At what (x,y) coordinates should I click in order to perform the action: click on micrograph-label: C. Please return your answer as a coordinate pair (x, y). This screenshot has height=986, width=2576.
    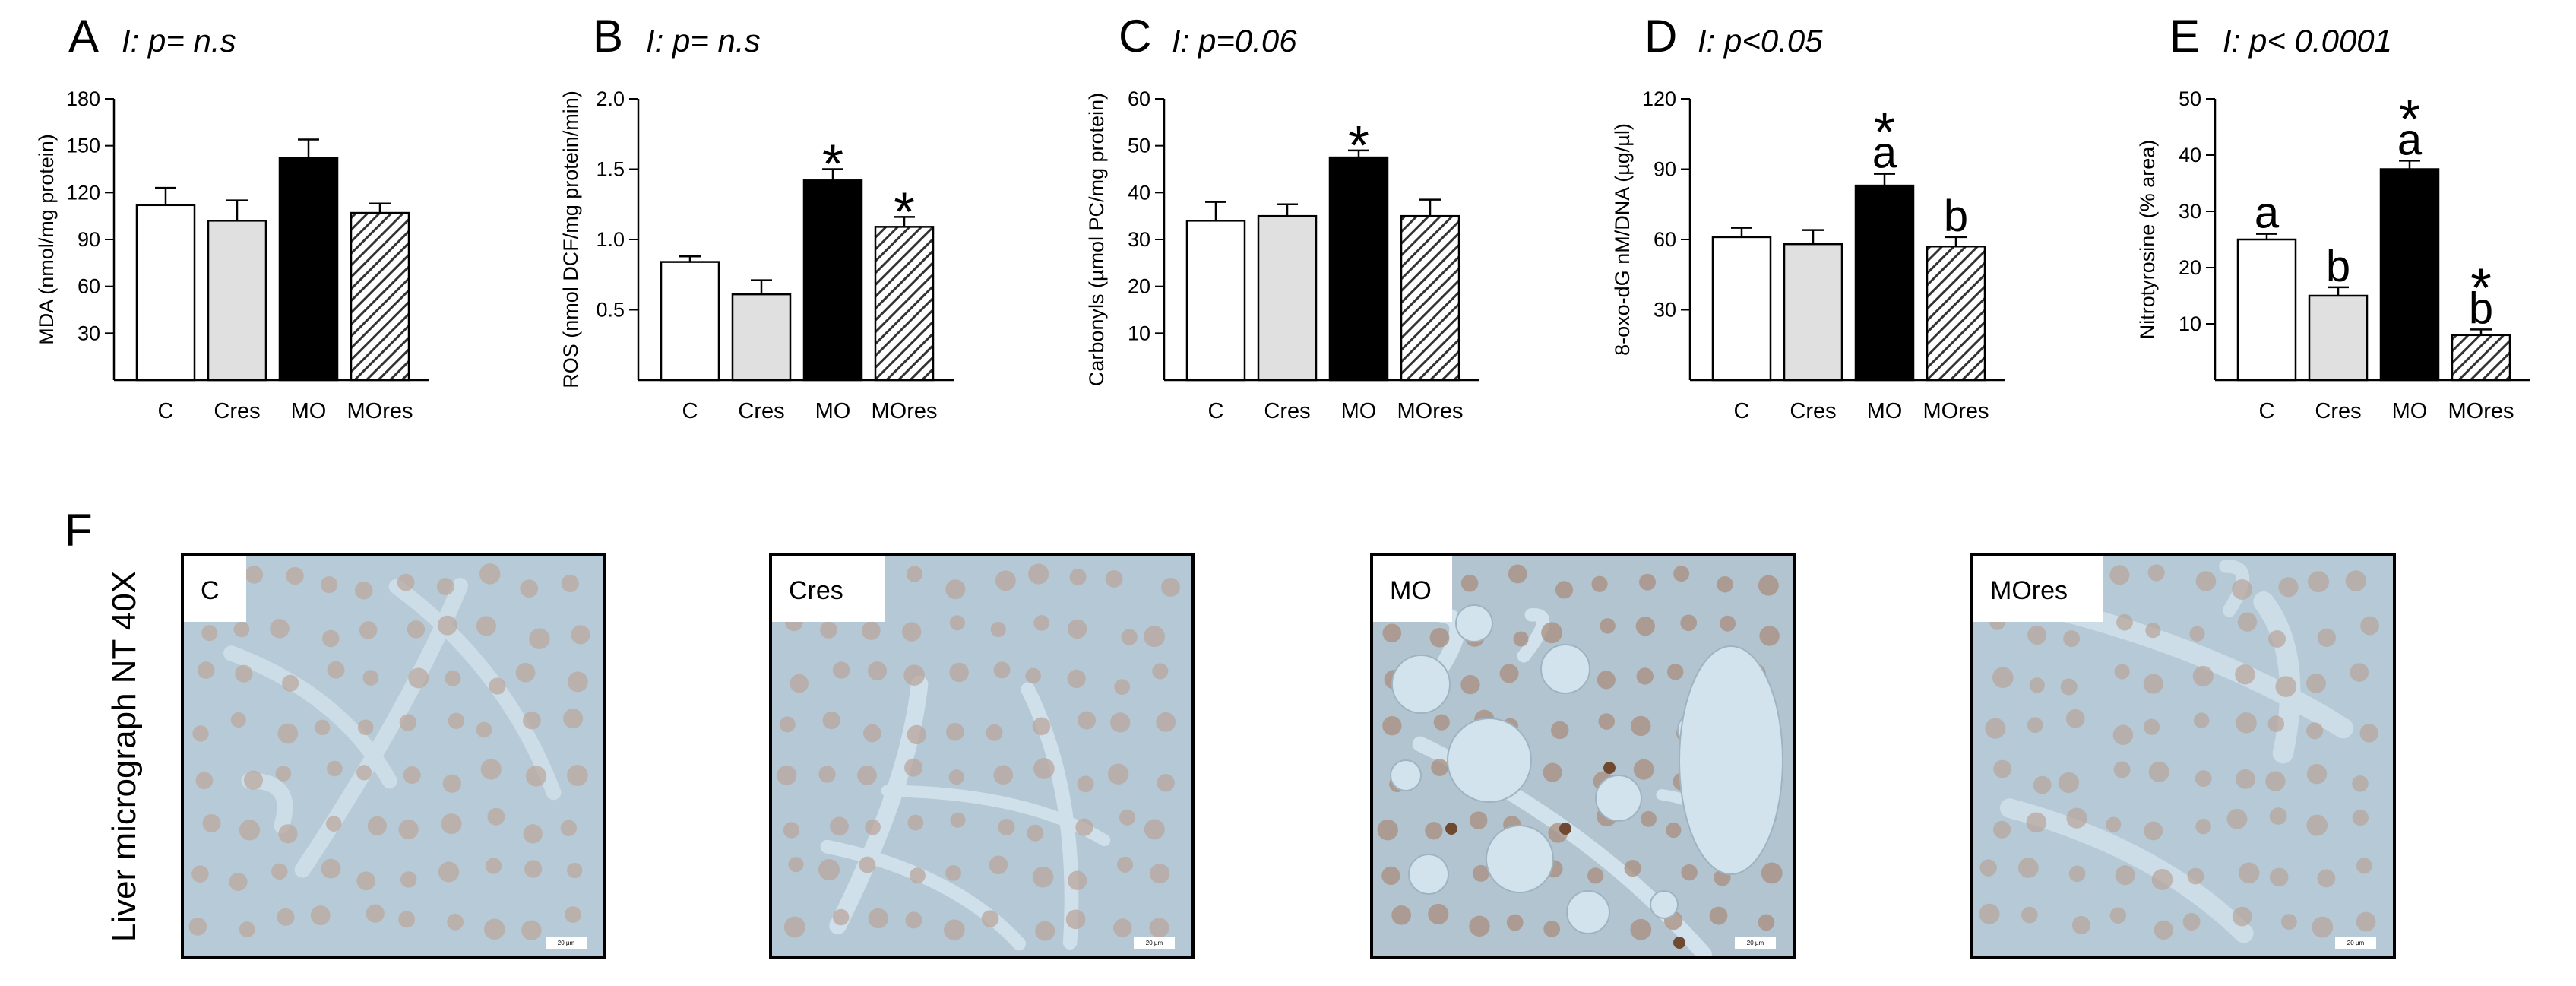
    Looking at the image, I should click on (210, 590).